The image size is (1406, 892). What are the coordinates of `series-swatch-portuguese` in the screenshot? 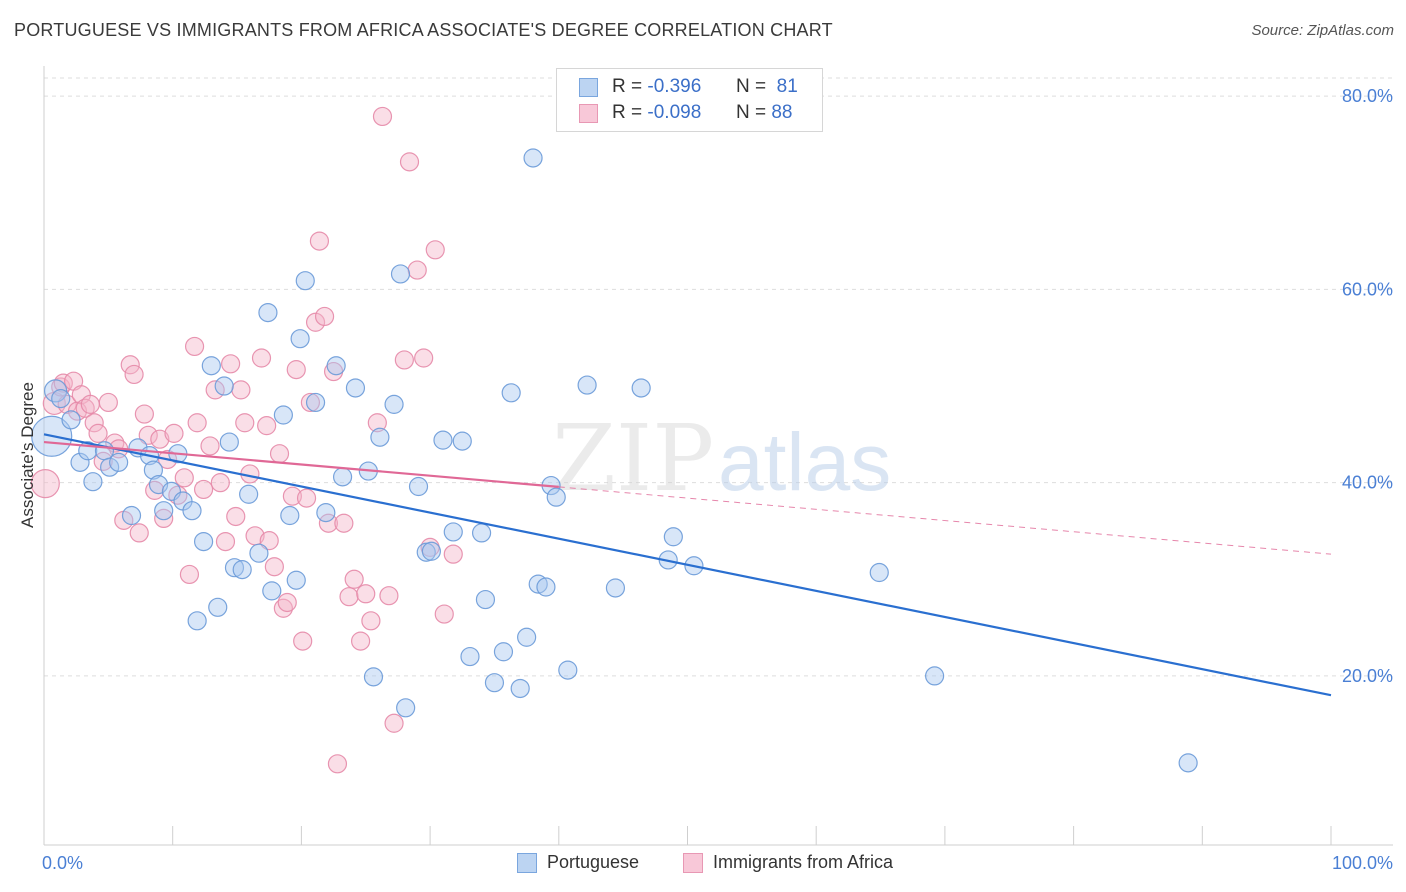 It's located at (527, 862).